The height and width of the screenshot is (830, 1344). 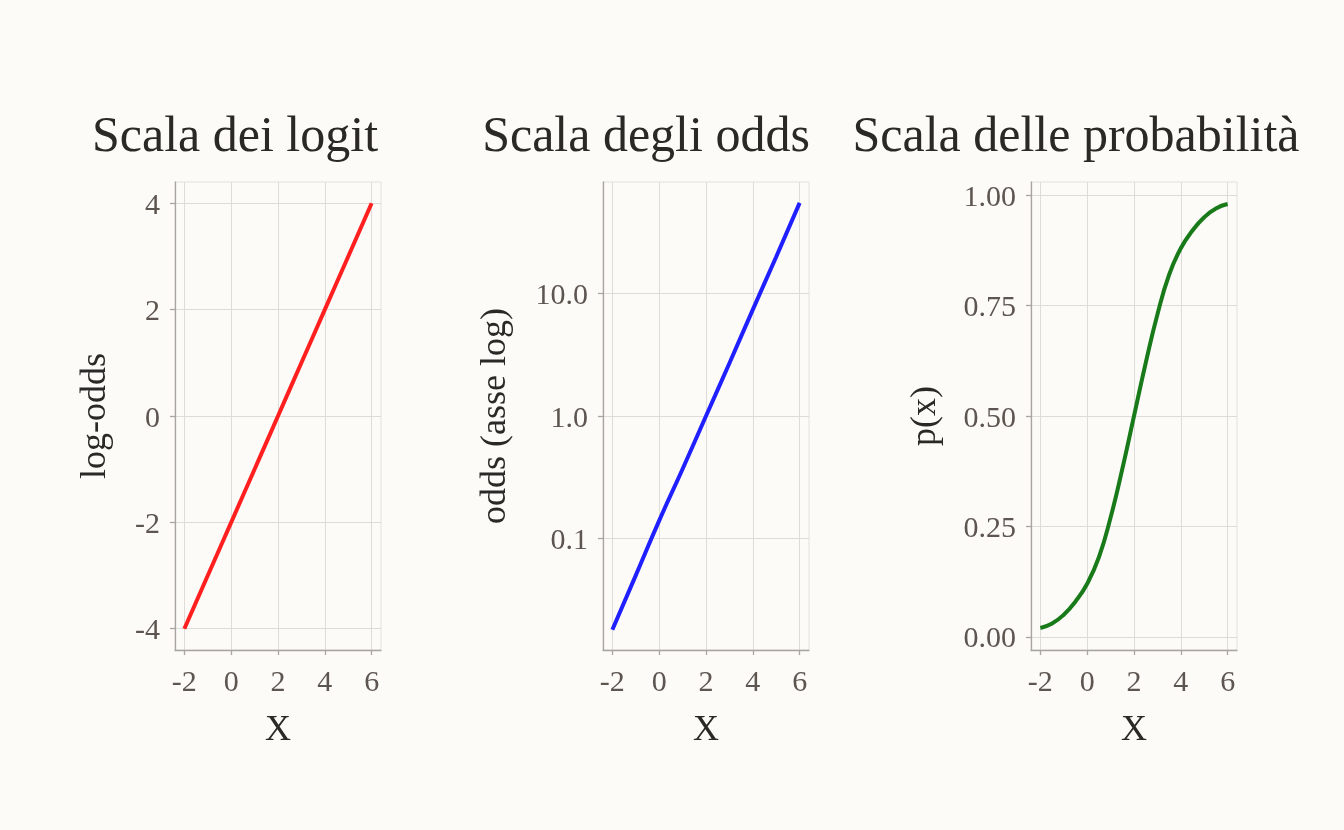 I want to click on y-tick-label: -4, so click(x=147, y=629).